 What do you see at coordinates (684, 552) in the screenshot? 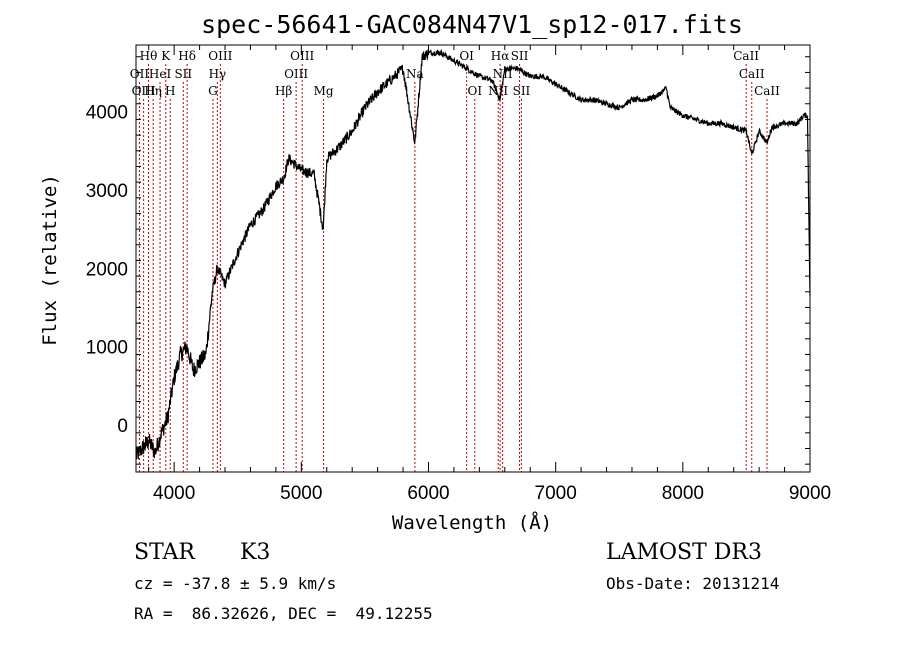
I see `survey-label: LAMOST DR3` at bounding box center [684, 552].